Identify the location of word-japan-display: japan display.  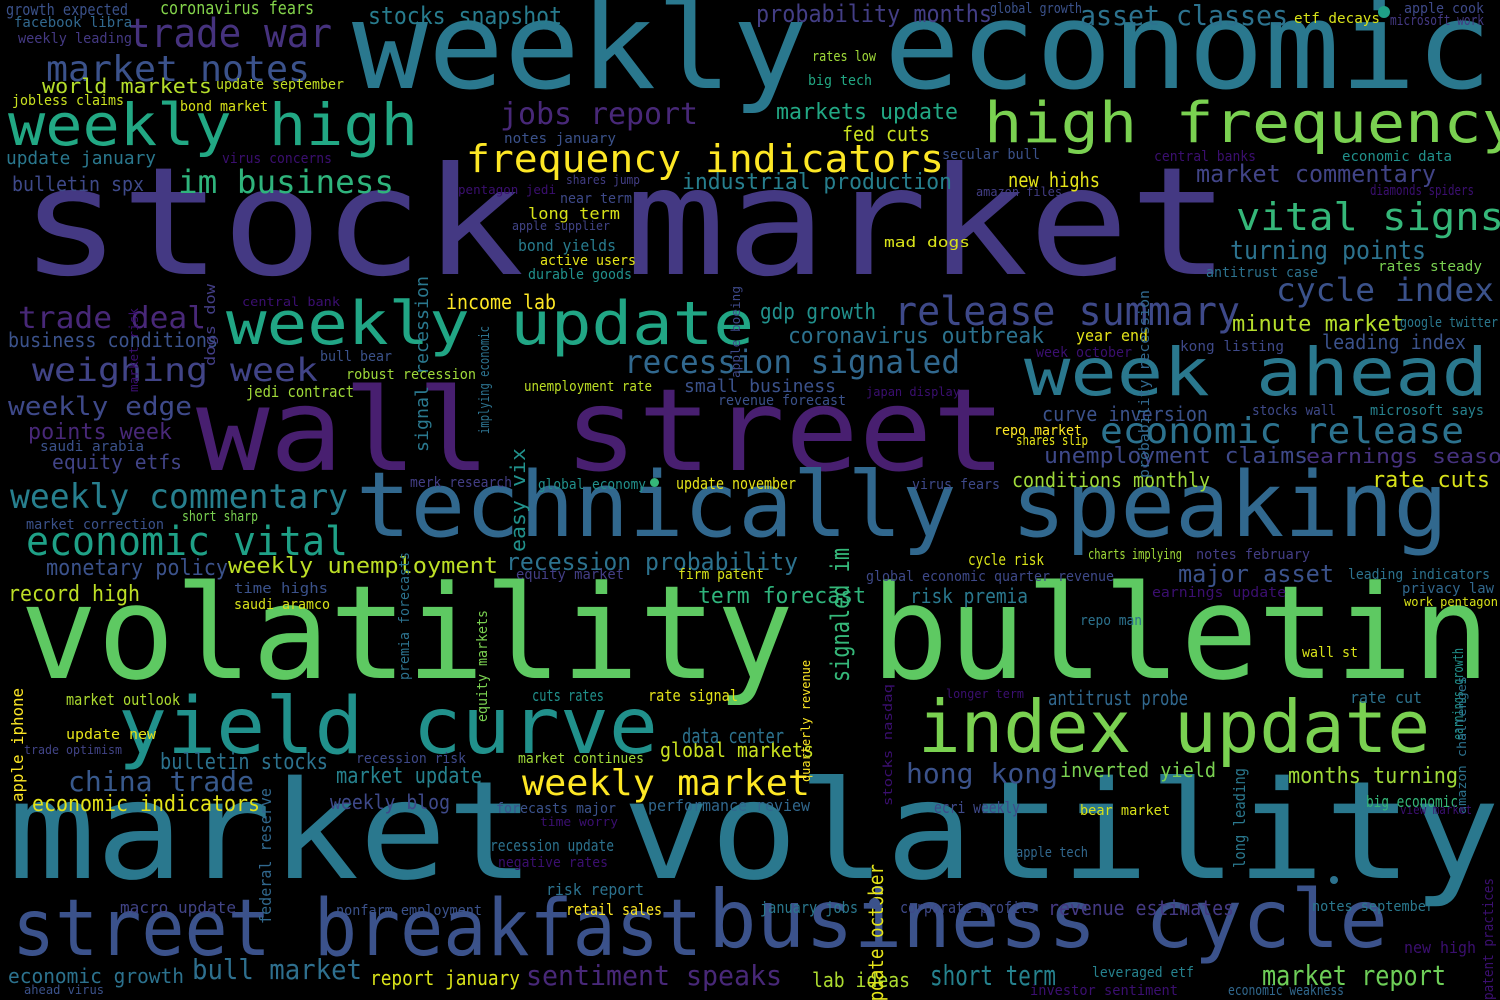
(913, 392).